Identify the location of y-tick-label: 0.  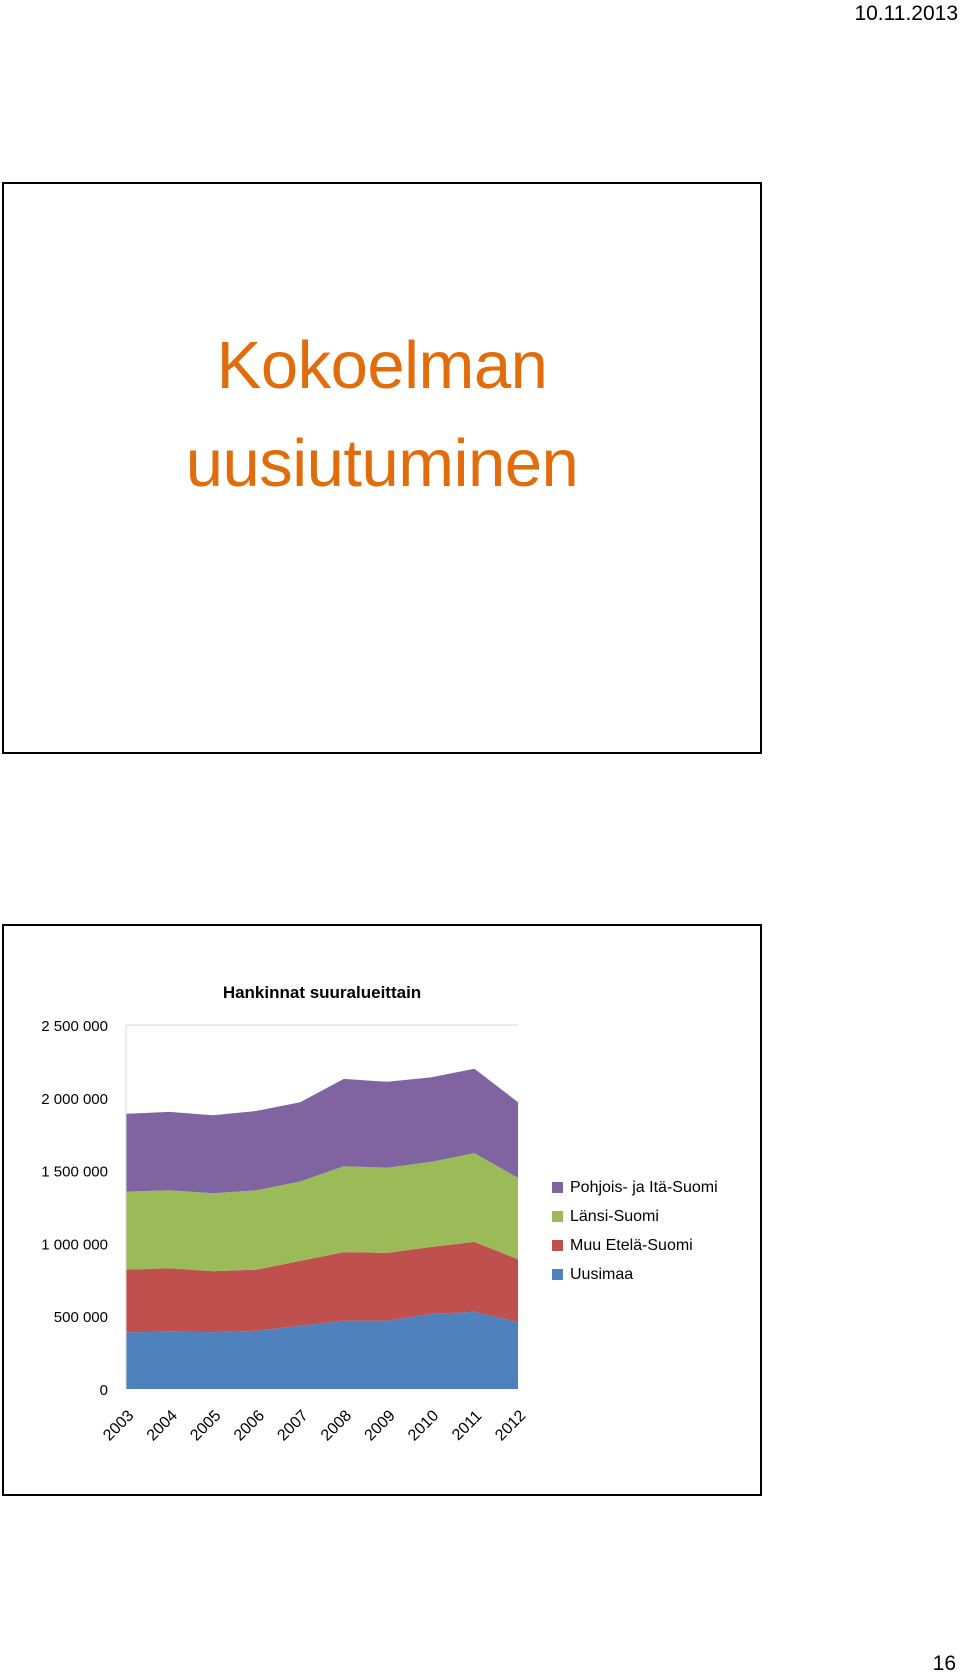
(104, 1390).